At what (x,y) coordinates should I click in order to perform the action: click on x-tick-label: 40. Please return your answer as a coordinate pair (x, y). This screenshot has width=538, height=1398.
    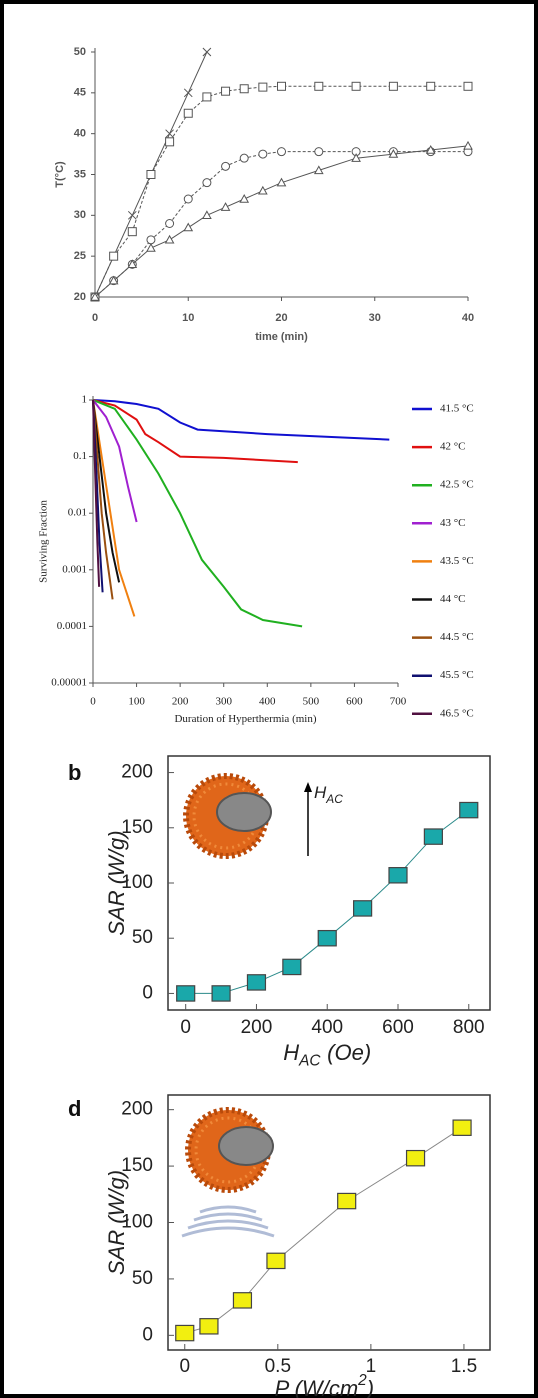
    Looking at the image, I should click on (468, 318).